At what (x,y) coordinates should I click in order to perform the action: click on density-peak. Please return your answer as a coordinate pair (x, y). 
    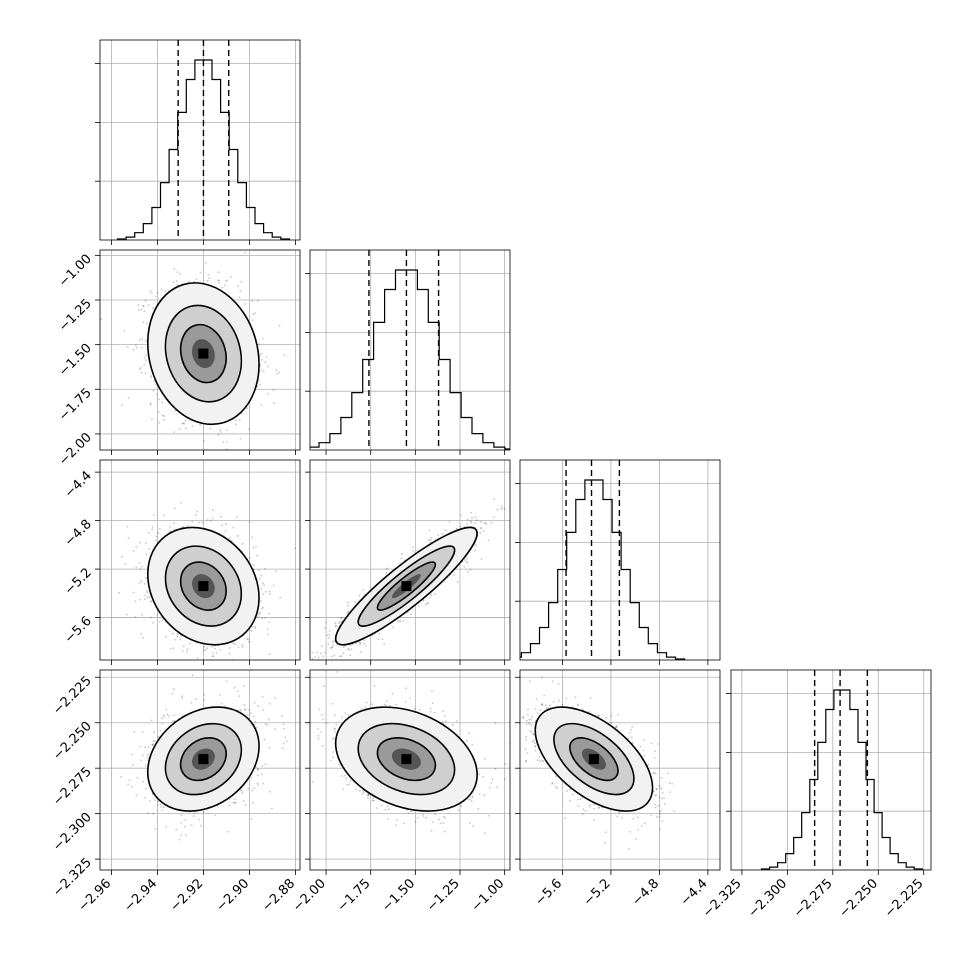
    Looking at the image, I should click on (203, 586).